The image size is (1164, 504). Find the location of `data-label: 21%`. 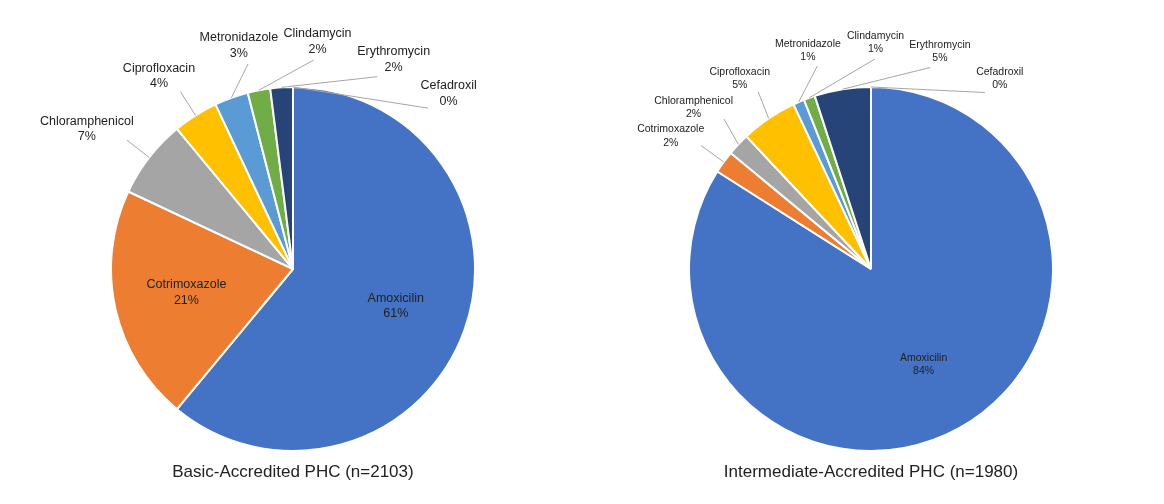

data-label: 21% is located at coordinates (186, 300).